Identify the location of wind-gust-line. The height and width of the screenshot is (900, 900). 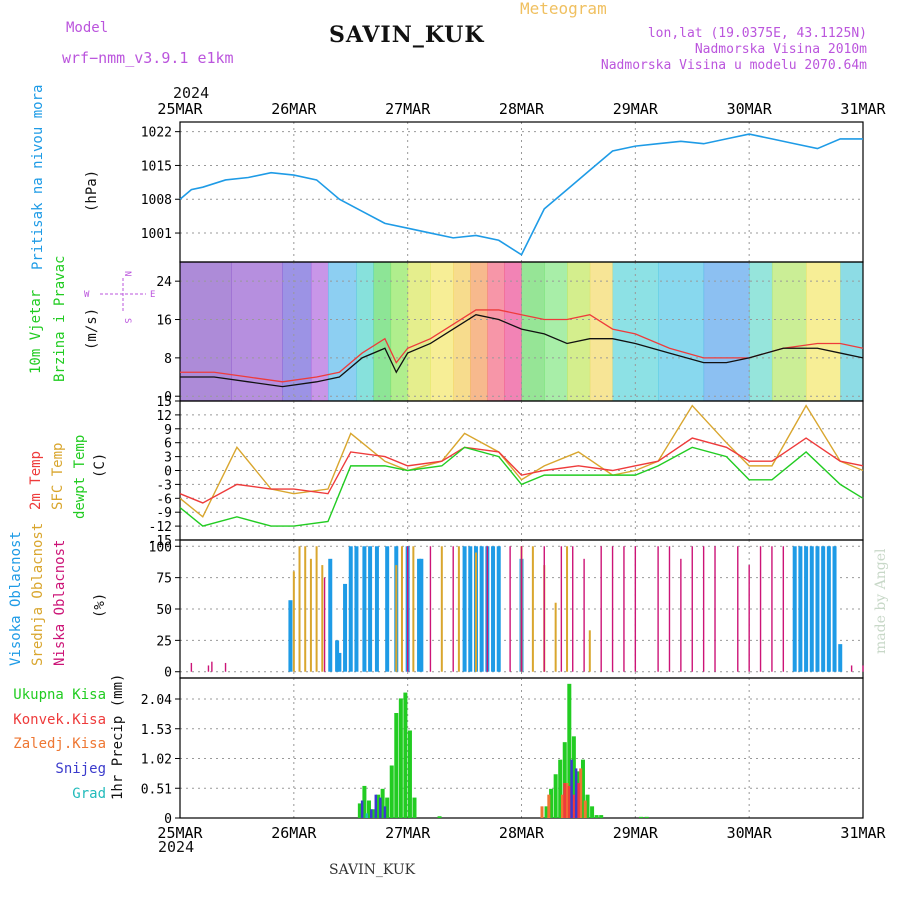
(522, 346).